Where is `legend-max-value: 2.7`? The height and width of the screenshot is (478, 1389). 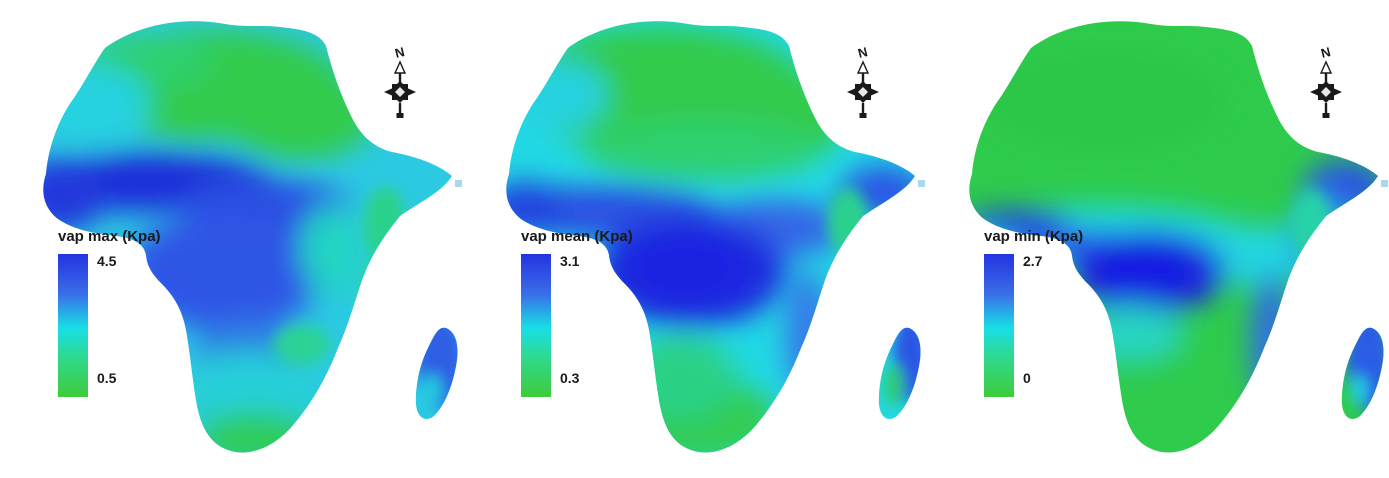
legend-max-value: 2.7 is located at coordinates (1033, 261).